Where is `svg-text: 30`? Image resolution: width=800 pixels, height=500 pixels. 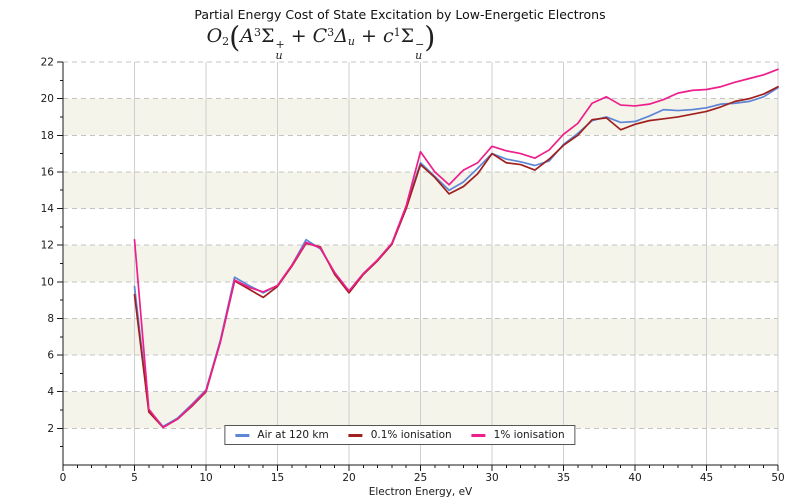 svg-text: 30 is located at coordinates (491, 478).